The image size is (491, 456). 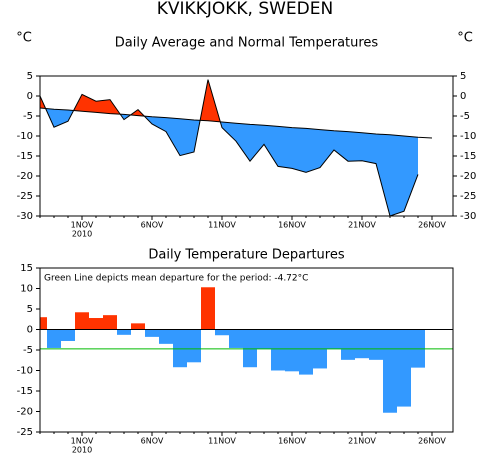 I want to click on series-line, so click(x=236, y=123).